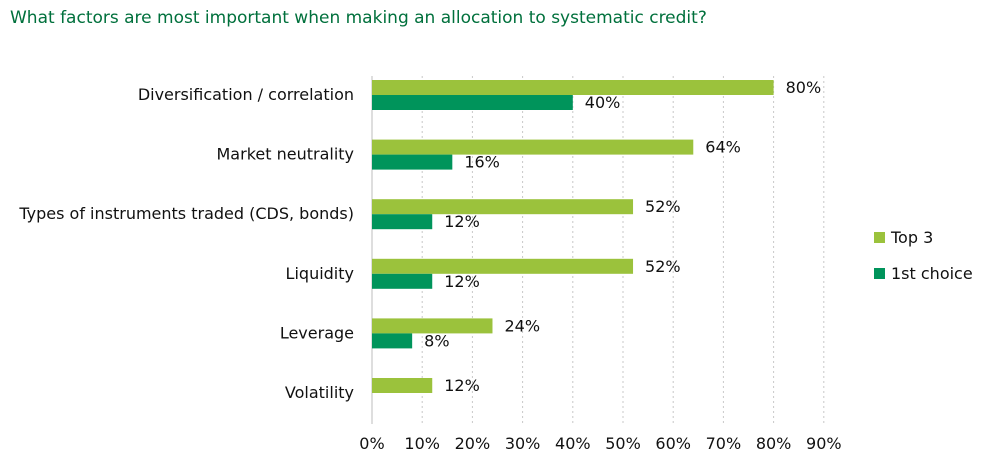 The image size is (992, 471). Describe the element at coordinates (422, 443) in the screenshot. I see `x-tick-label: 10%` at that location.